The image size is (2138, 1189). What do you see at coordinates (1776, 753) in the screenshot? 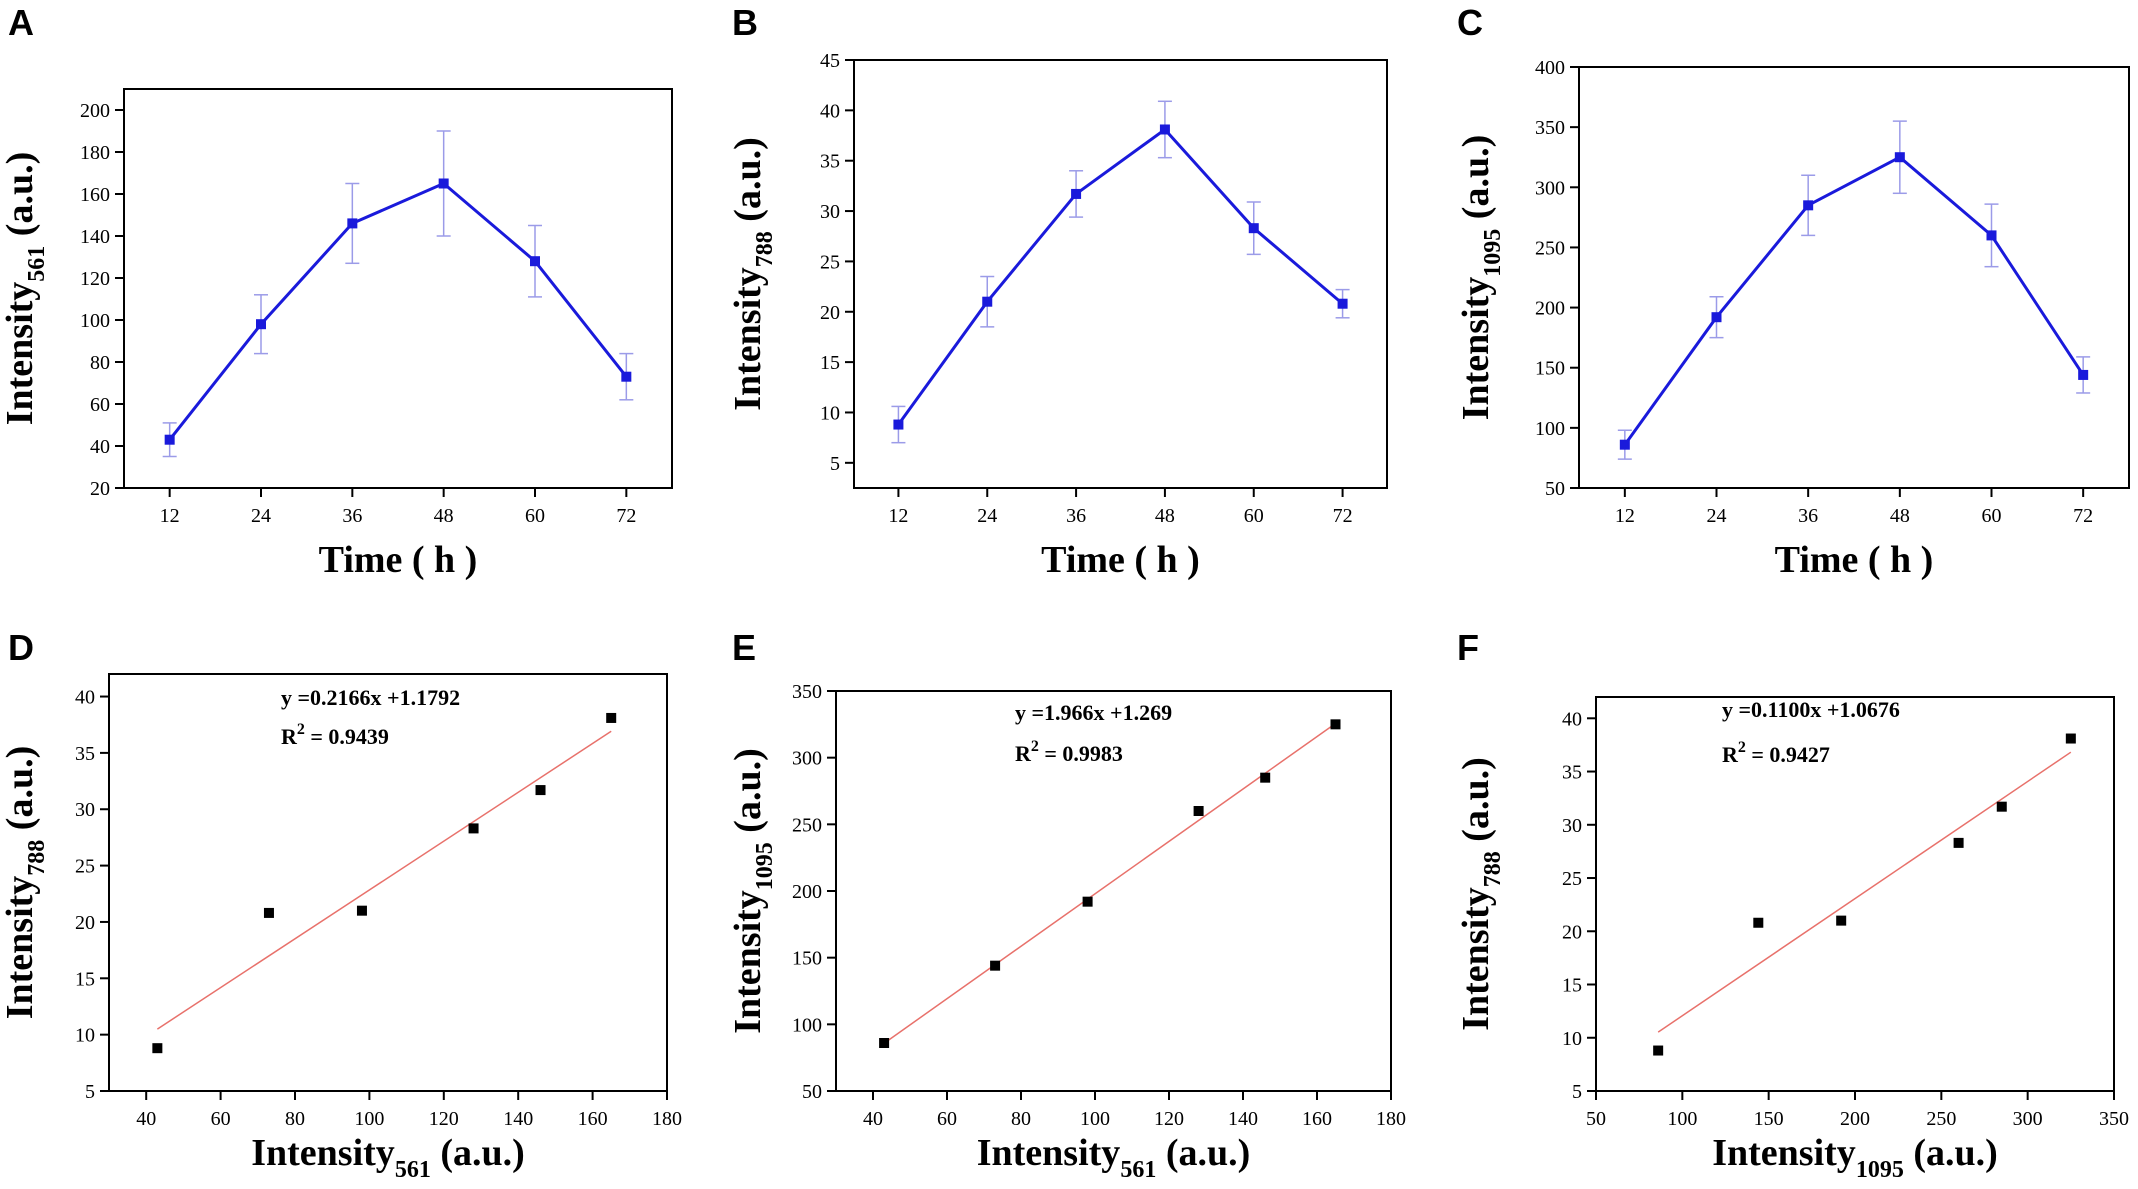
I see `r-squared: R2 = 0.9427` at bounding box center [1776, 753].